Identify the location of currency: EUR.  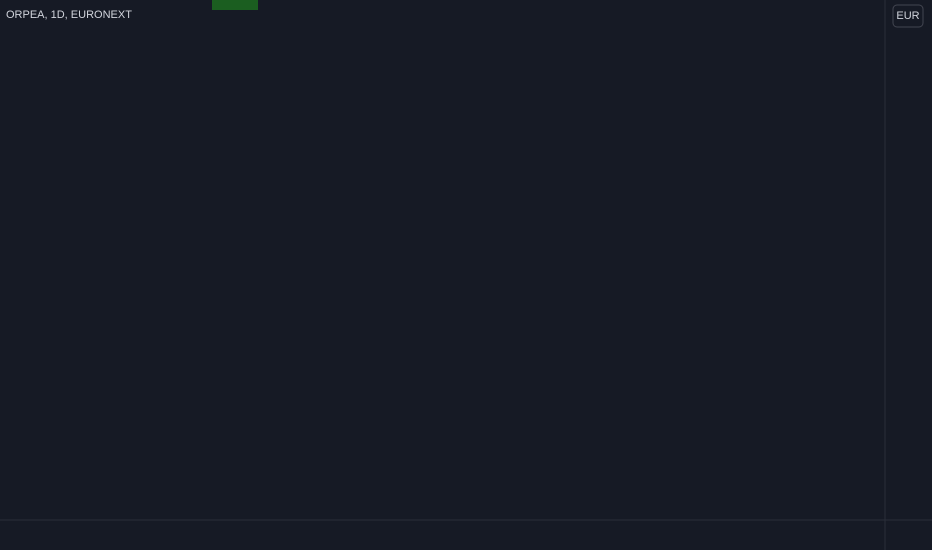
(907, 16).